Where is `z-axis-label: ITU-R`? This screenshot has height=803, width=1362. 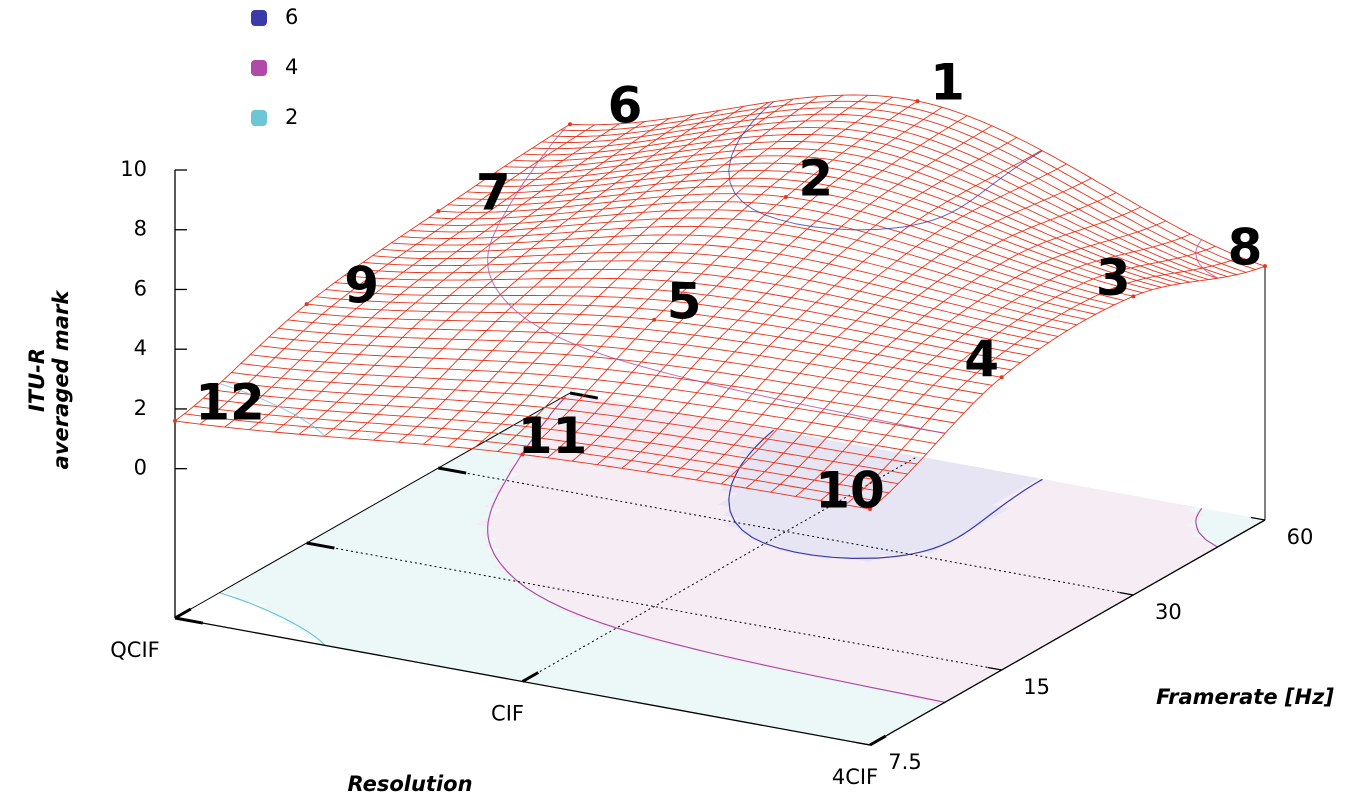
z-axis-label: ITU-R is located at coordinates (37, 380).